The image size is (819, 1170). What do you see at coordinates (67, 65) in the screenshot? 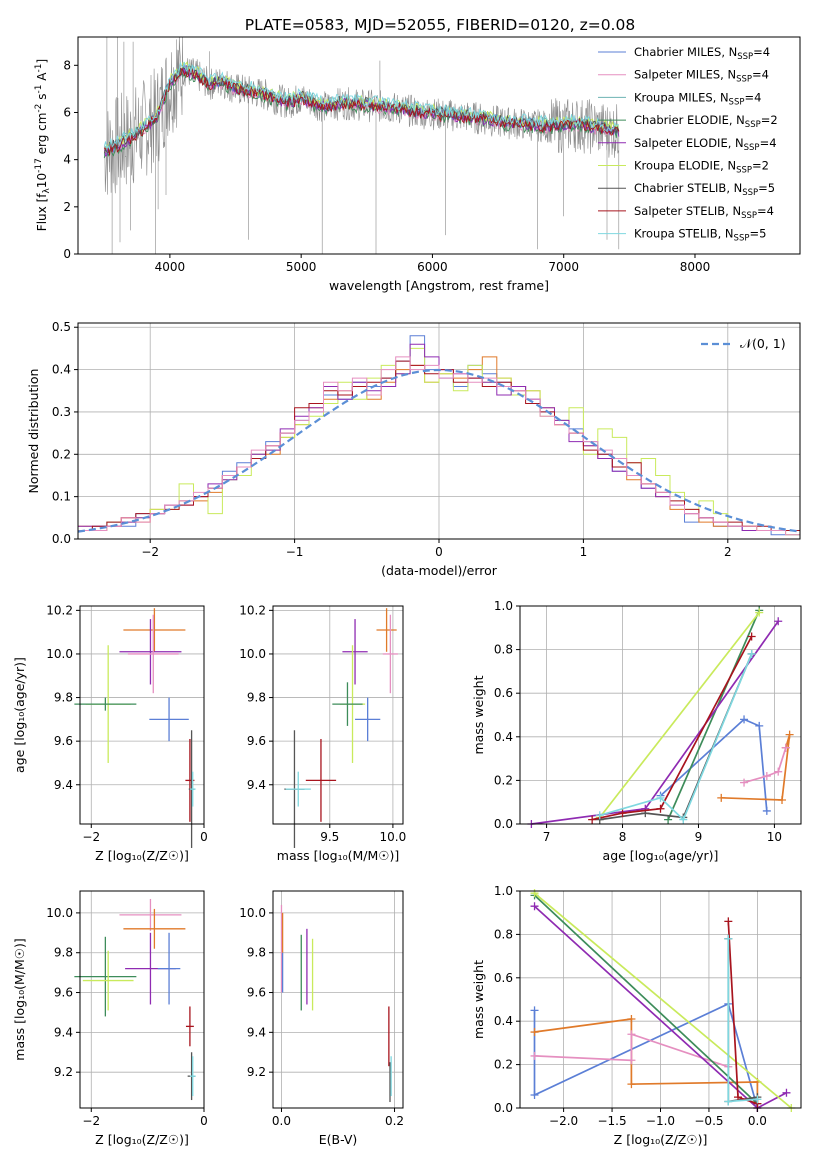
I see `y-tick-label: 8` at bounding box center [67, 65].